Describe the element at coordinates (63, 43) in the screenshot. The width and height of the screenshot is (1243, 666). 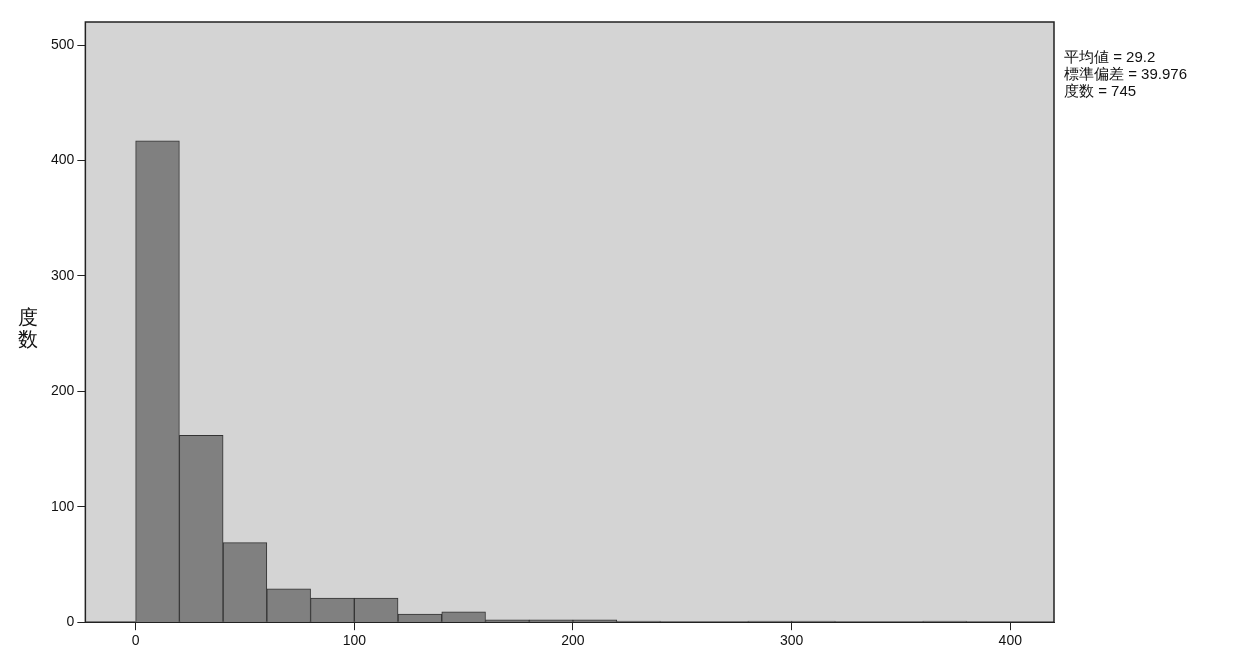
I see `y-tick-label: 500` at that location.